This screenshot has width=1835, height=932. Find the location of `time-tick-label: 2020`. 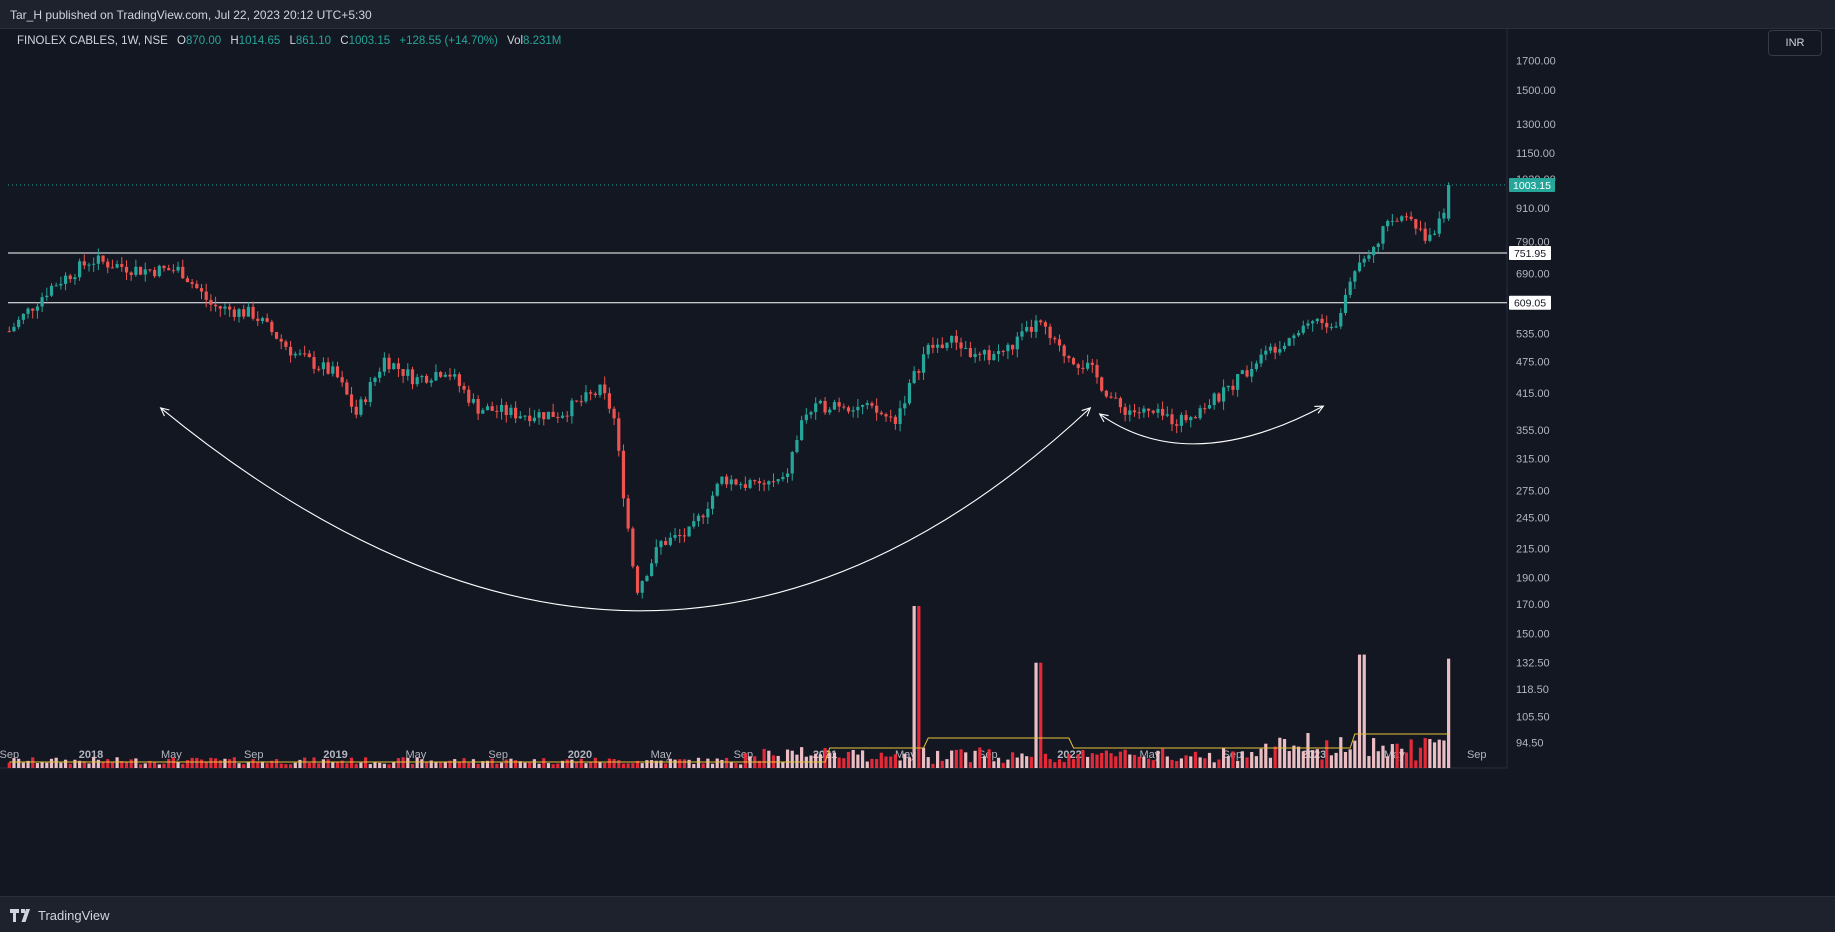

time-tick-label: 2020 is located at coordinates (580, 755).